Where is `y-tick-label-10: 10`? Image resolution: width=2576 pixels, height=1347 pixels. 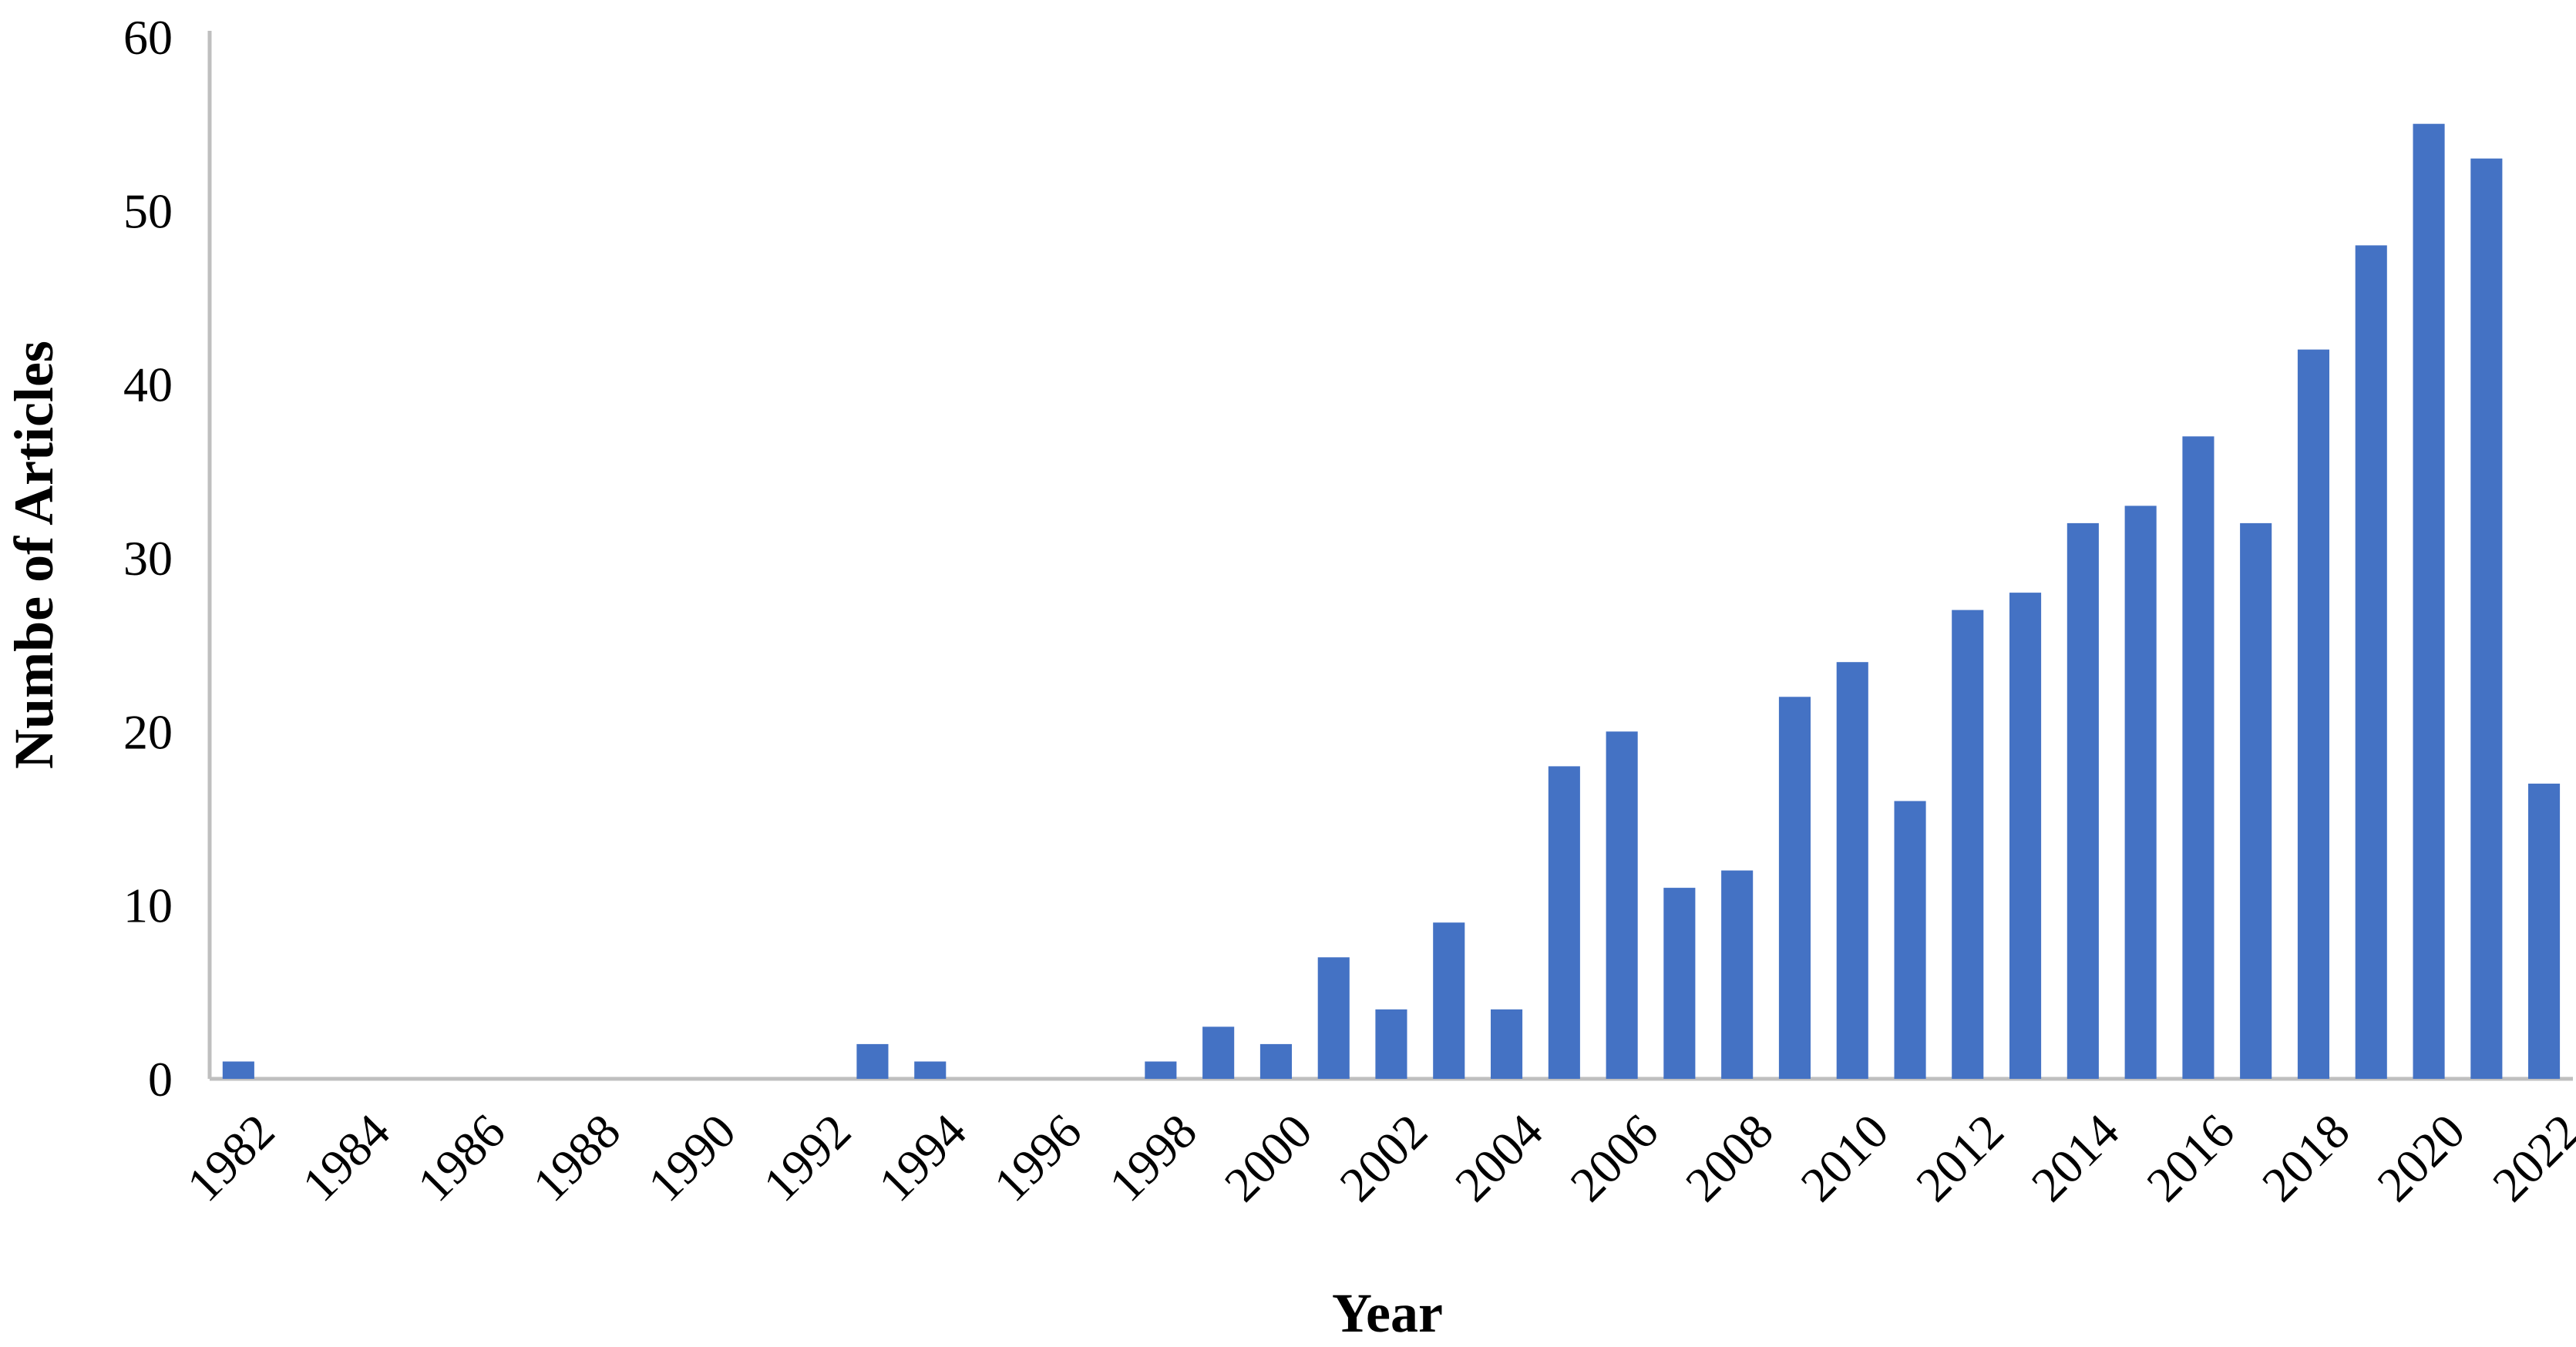
y-tick-label-10: 10 is located at coordinates (148, 905).